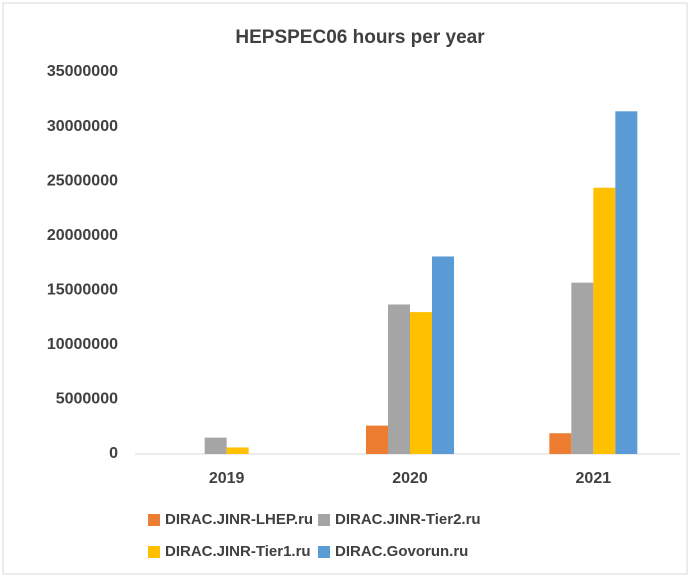 The height and width of the screenshot is (577, 699). What do you see at coordinates (82, 71) in the screenshot?
I see `y-tick-label: 35000000` at bounding box center [82, 71].